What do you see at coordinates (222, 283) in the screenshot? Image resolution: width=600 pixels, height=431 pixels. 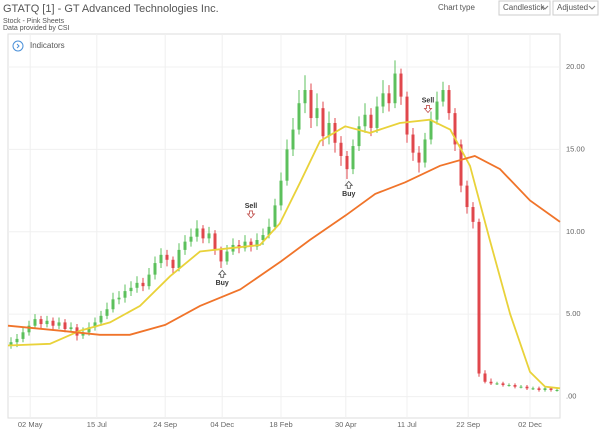 I see `signal-label: Buy` at bounding box center [222, 283].